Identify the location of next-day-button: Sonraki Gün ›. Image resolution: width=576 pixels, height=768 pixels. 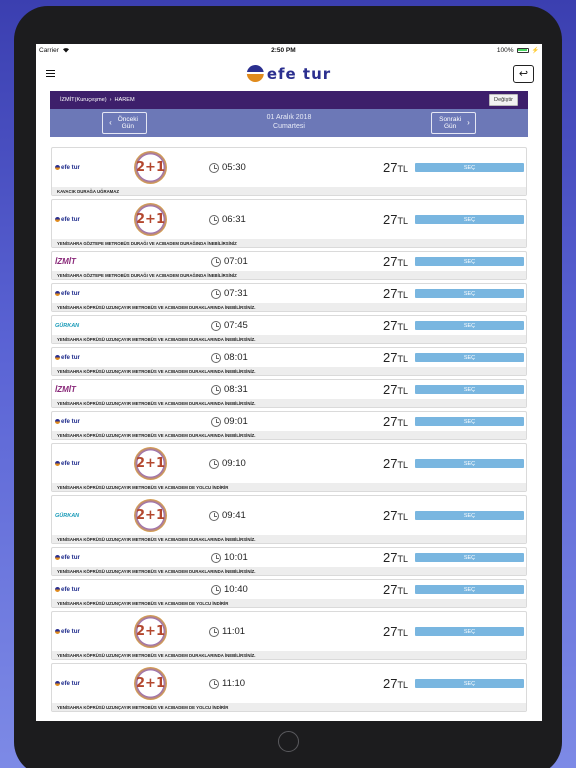
(453, 123).